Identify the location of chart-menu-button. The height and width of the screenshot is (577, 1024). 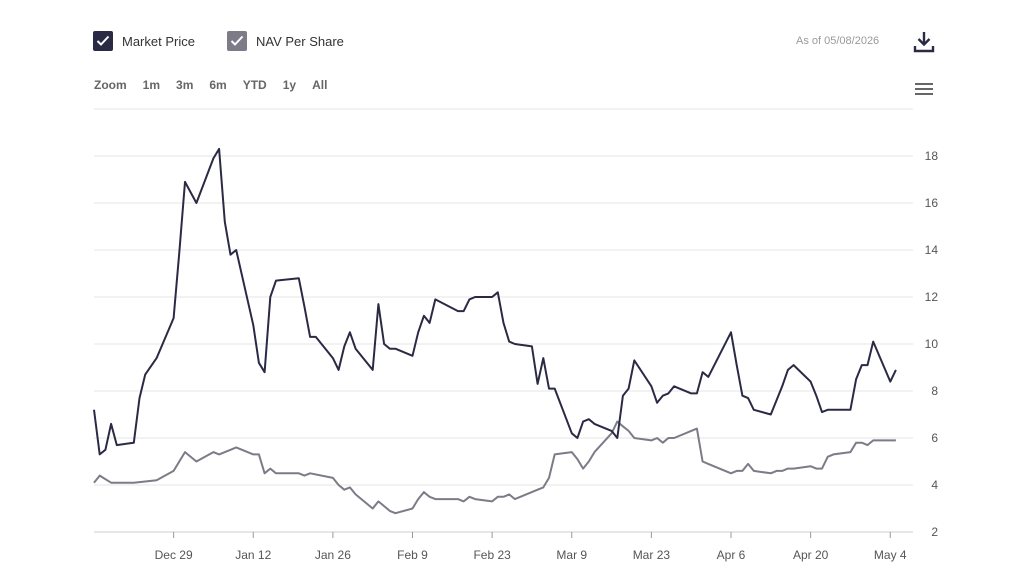
(924, 89).